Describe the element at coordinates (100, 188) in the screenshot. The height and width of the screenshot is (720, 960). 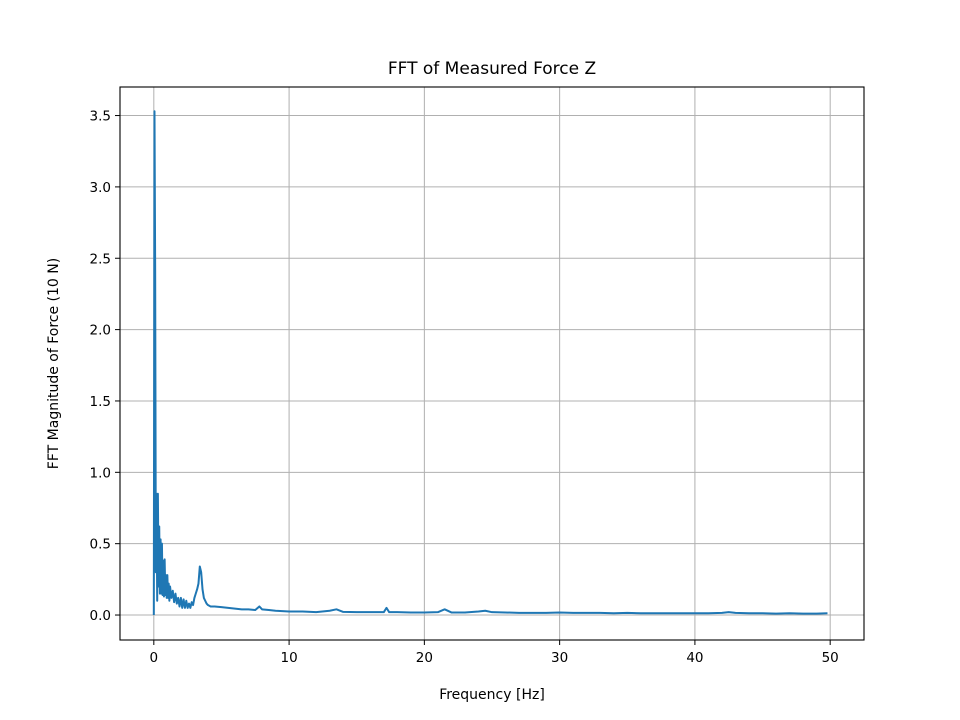
I see `y-tick-label: 3.0` at that location.